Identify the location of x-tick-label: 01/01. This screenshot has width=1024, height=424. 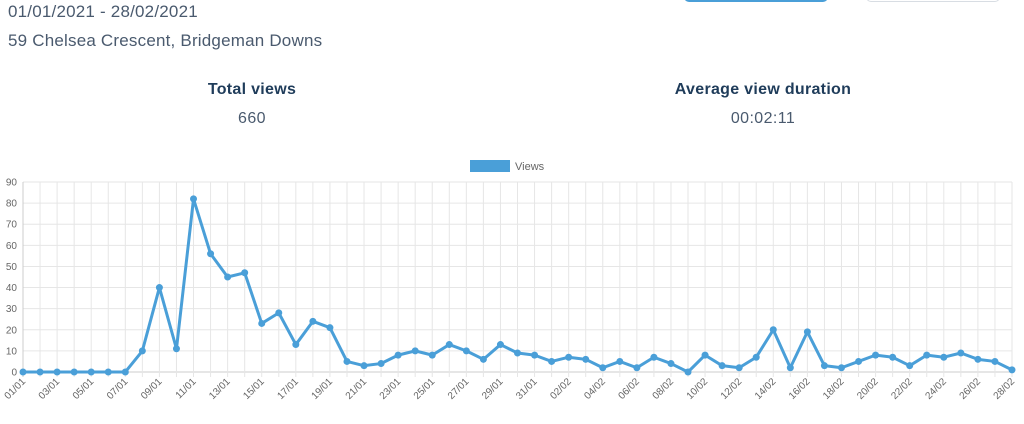
(16, 389).